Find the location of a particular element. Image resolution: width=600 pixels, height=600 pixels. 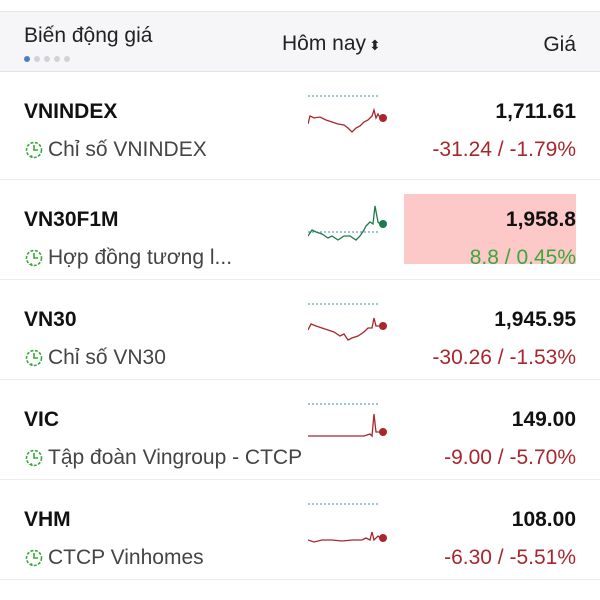

stock-change: -31.24 / -1.79% is located at coordinates (504, 149).